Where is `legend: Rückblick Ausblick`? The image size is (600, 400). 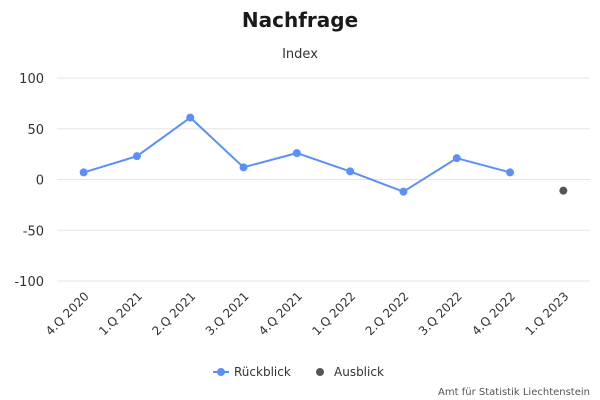
legend: Rückblick Ausblick is located at coordinates (298, 372).